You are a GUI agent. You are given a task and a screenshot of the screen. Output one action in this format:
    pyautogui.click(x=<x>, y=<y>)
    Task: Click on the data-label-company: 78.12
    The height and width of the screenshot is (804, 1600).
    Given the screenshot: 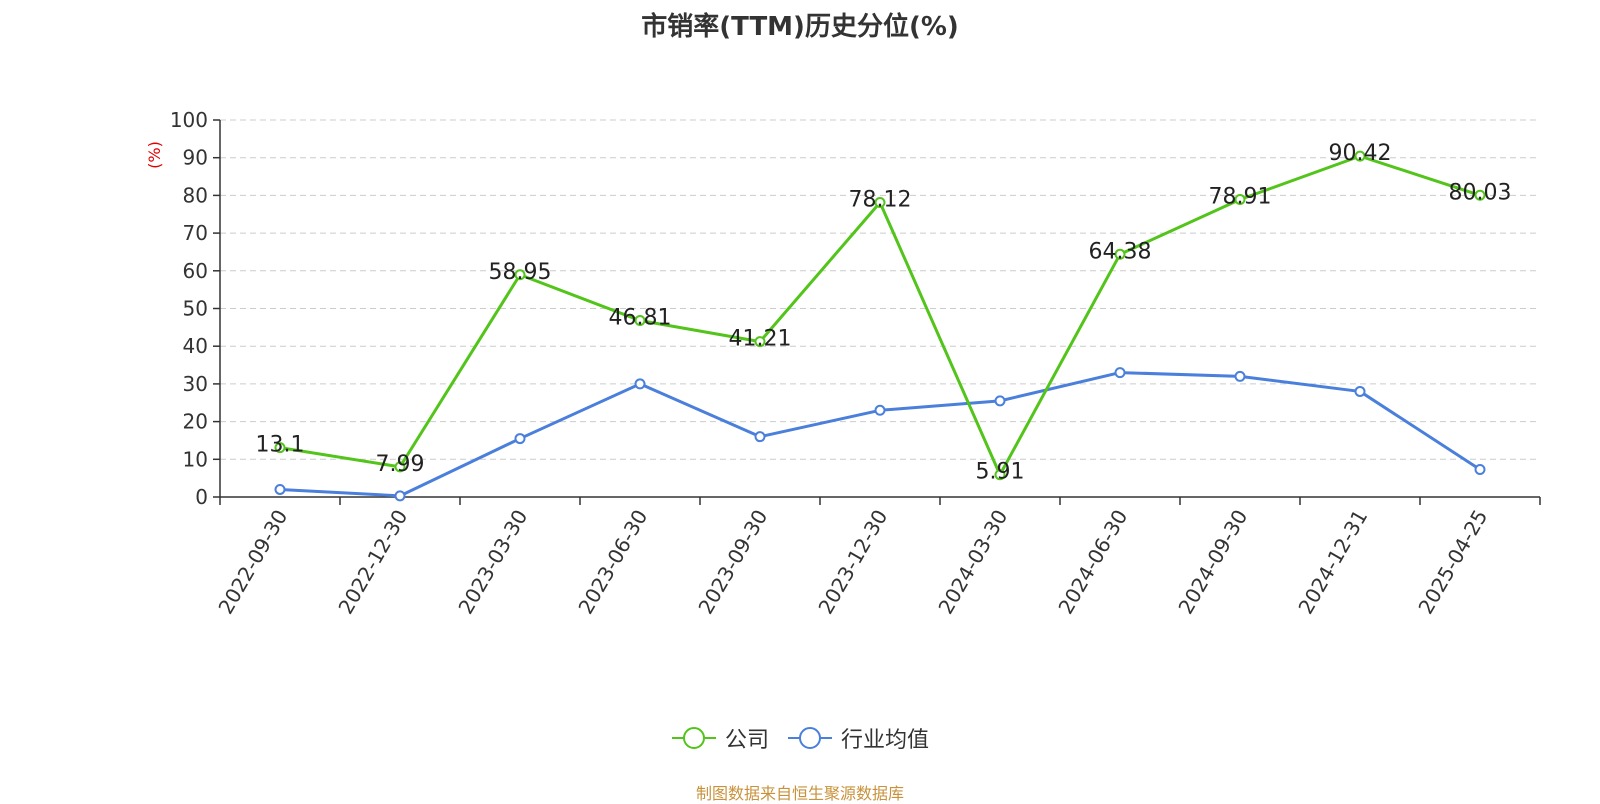 What is the action you would take?
    pyautogui.click(x=880, y=199)
    